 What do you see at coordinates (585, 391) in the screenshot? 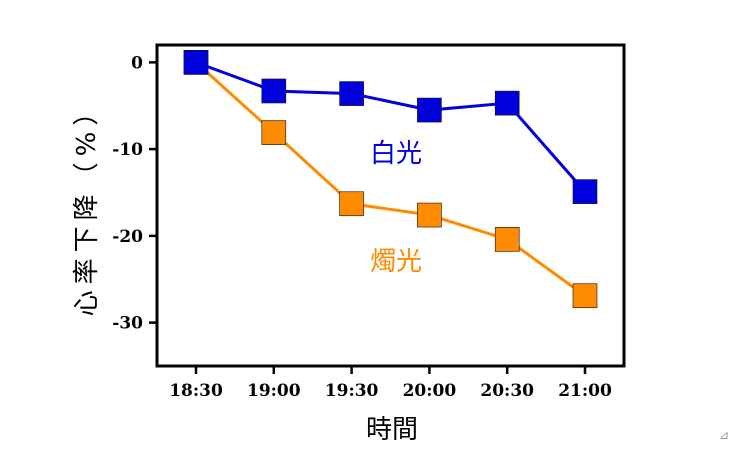
I see `x-tick-label: 21:00` at bounding box center [585, 391].